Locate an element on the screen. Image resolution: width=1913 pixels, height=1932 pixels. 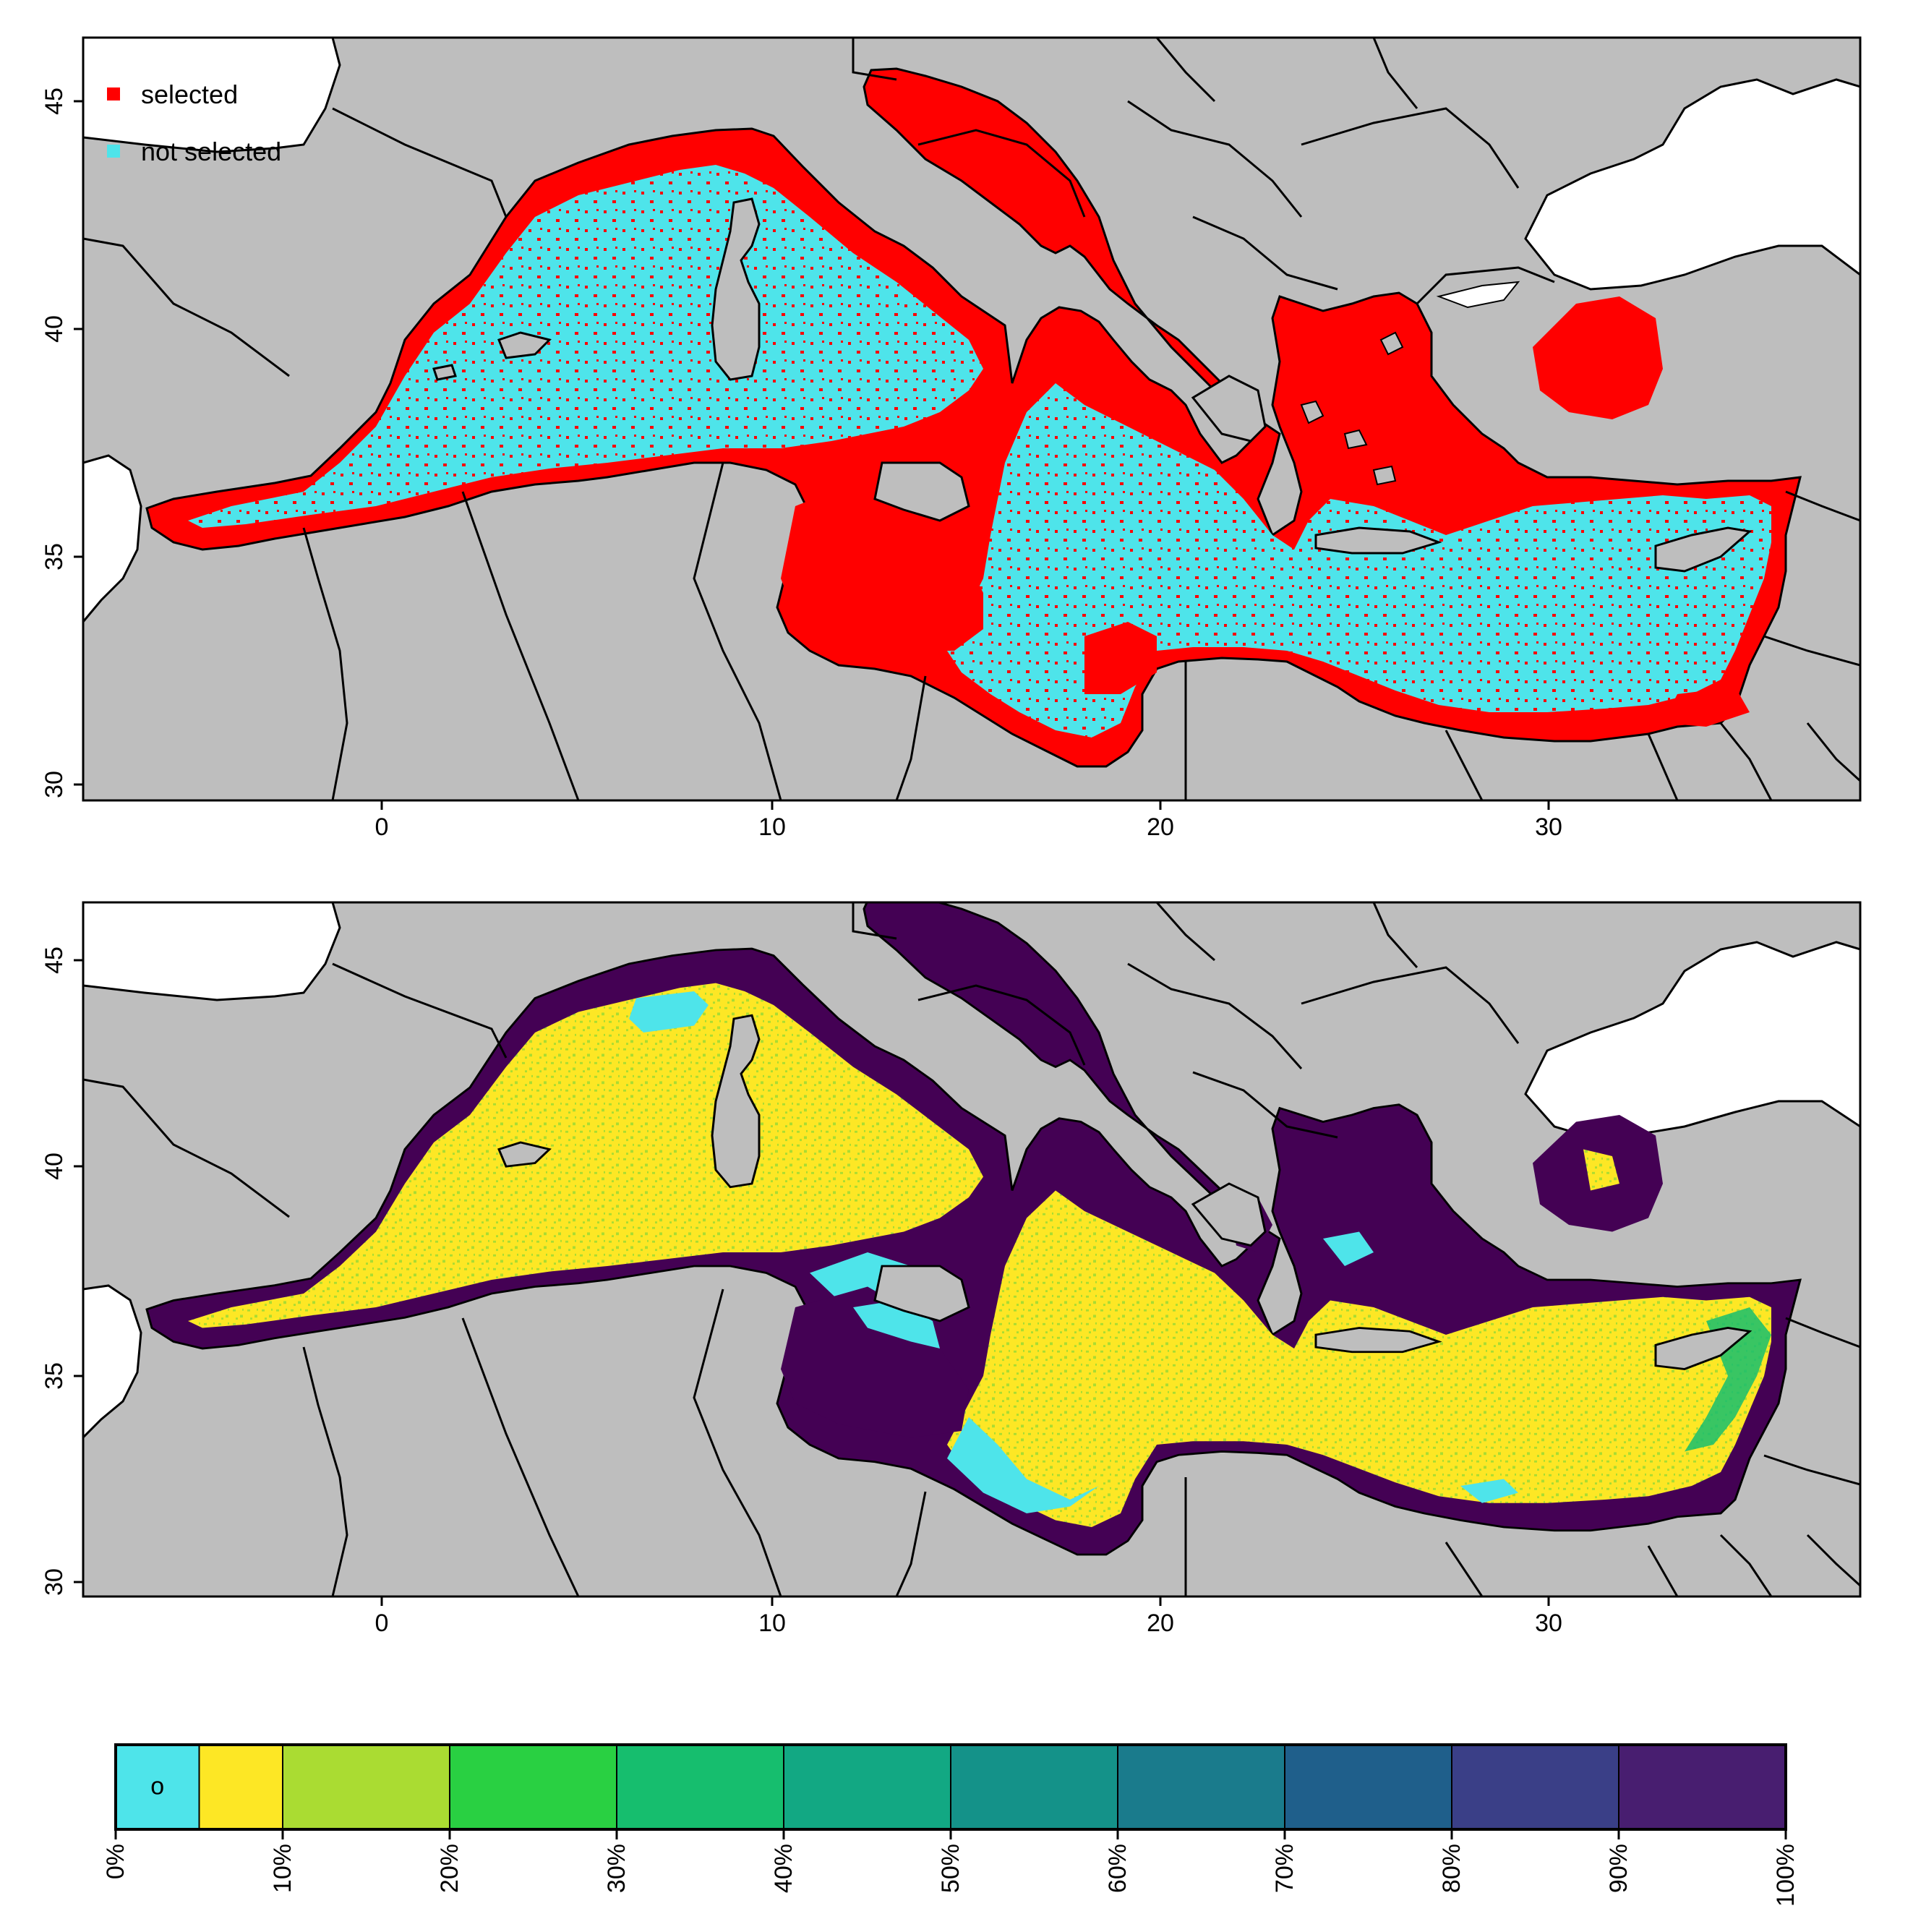
atlantic-west is located at coordinates (112, 539).